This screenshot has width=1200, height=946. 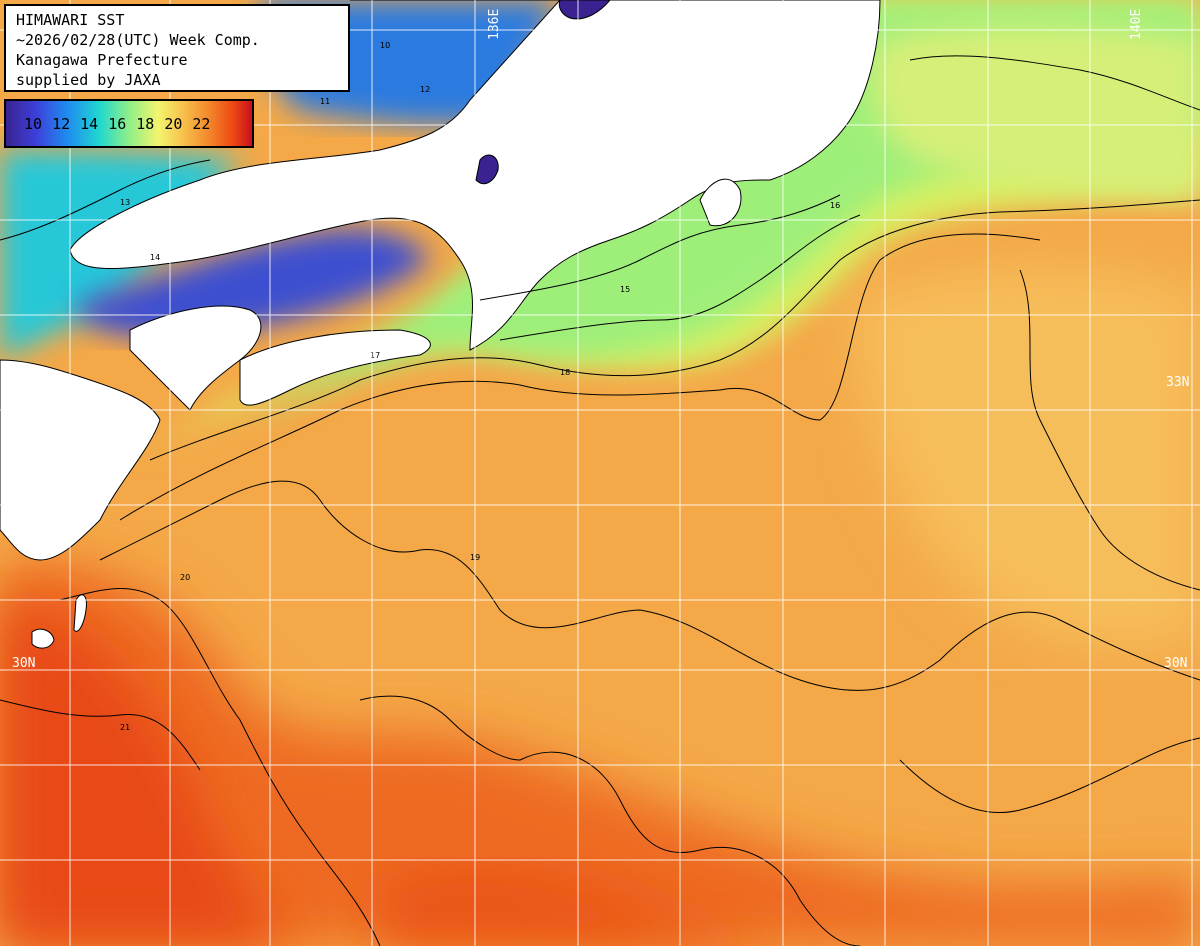 What do you see at coordinates (43, 638) in the screenshot?
I see `land-yakushima` at bounding box center [43, 638].